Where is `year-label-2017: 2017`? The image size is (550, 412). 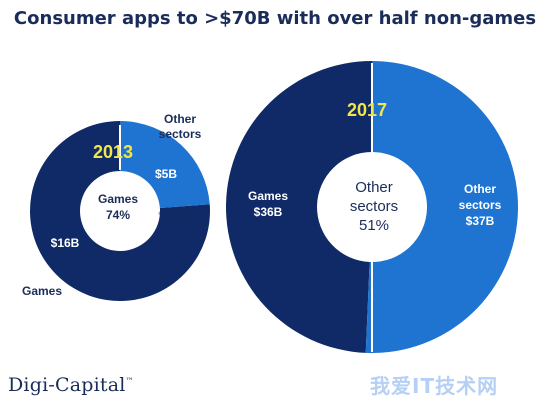 year-label-2017: 2017 is located at coordinates (367, 110).